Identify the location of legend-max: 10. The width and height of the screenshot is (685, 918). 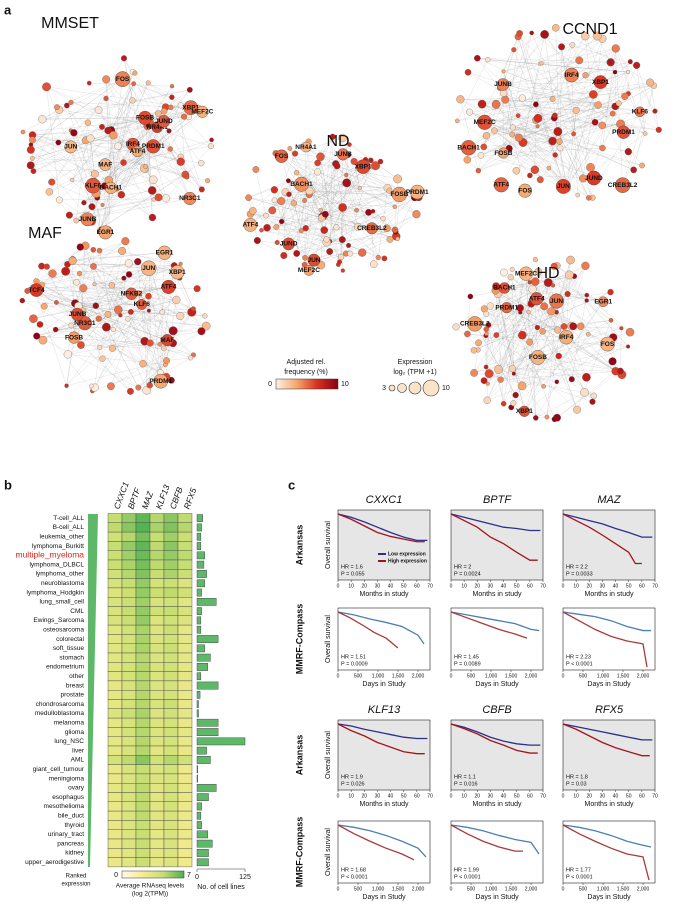
(446, 388).